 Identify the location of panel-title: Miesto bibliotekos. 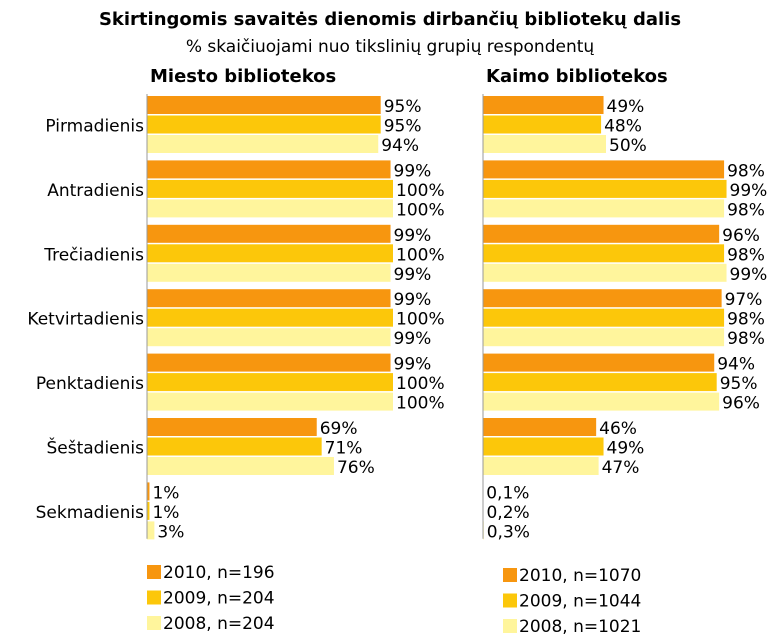
(243, 76).